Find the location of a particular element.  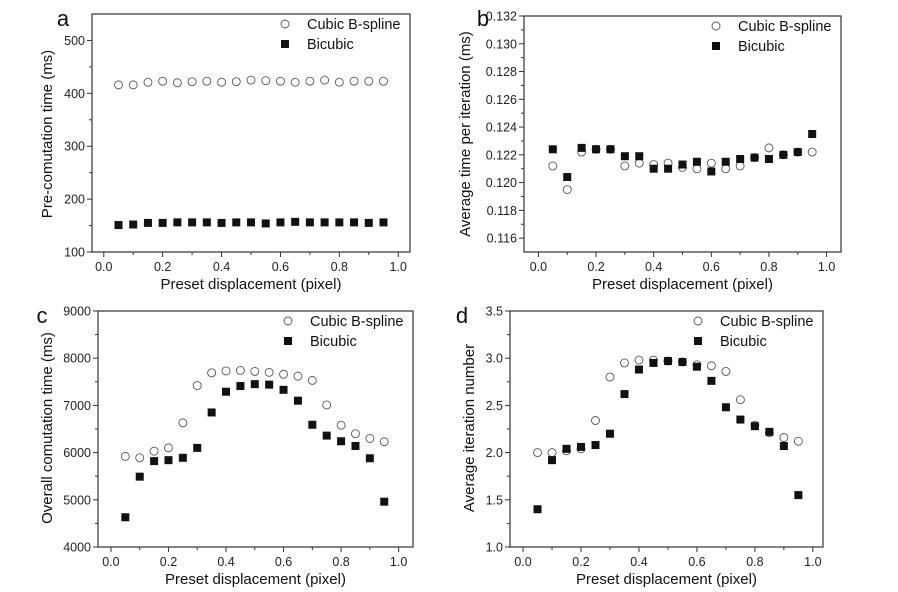

panel-label: d is located at coordinates (462, 315).